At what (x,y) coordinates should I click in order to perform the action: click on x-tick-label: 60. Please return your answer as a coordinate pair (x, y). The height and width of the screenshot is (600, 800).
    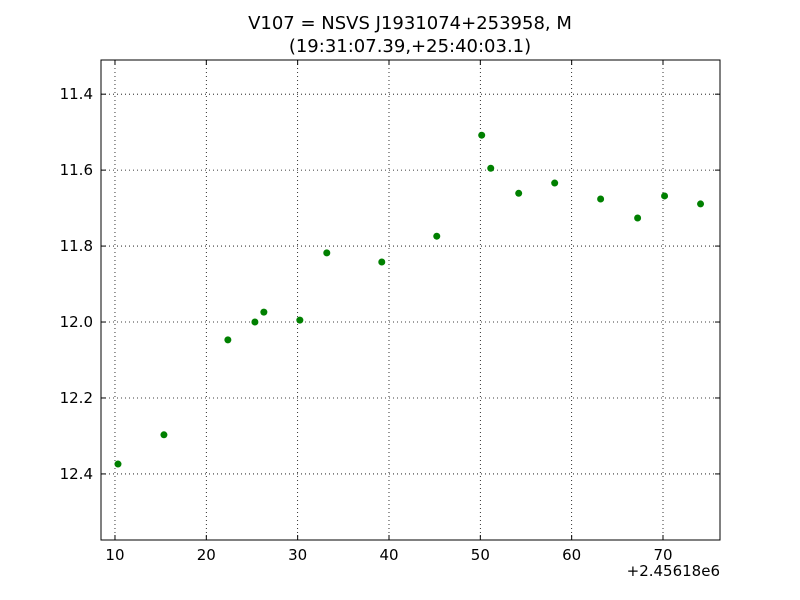
    Looking at the image, I should click on (571, 555).